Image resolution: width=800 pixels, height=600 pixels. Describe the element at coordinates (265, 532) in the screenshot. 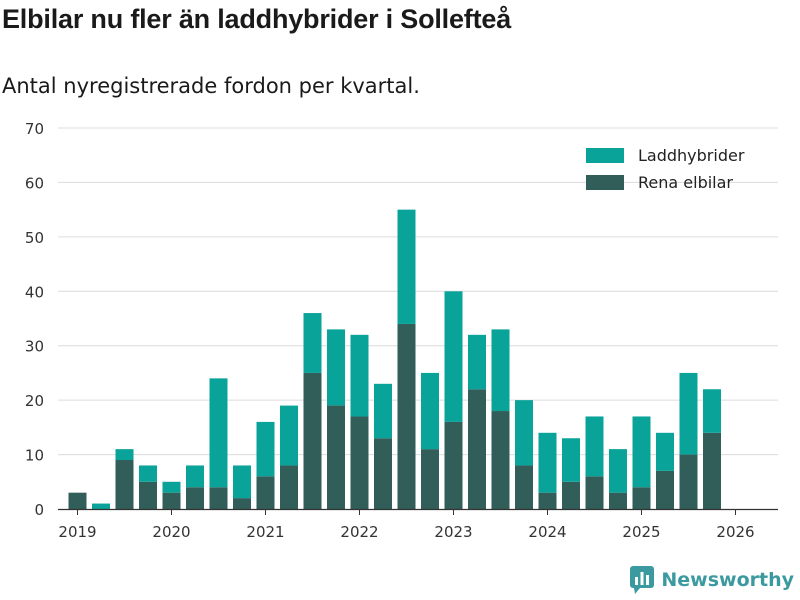

I see `x-tick-label: 2021` at that location.